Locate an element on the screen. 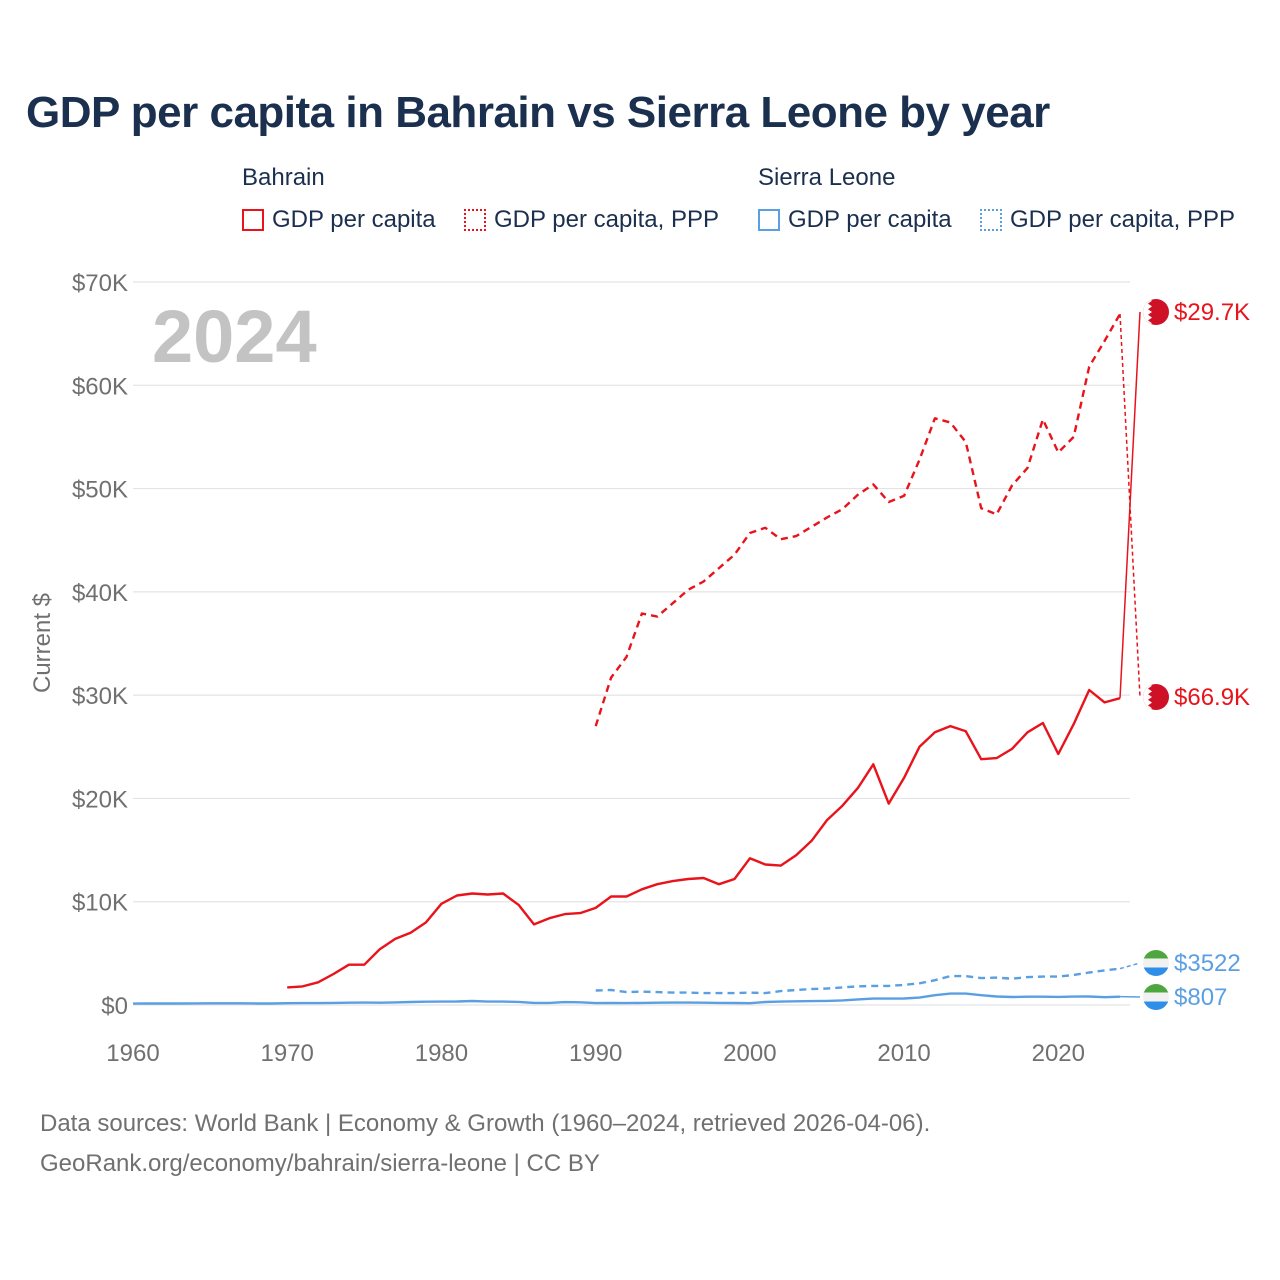 This screenshot has width=1280, height=1280. end-value-label-bahrain-gdp-per-capita: $29.7K is located at coordinates (1212, 312).